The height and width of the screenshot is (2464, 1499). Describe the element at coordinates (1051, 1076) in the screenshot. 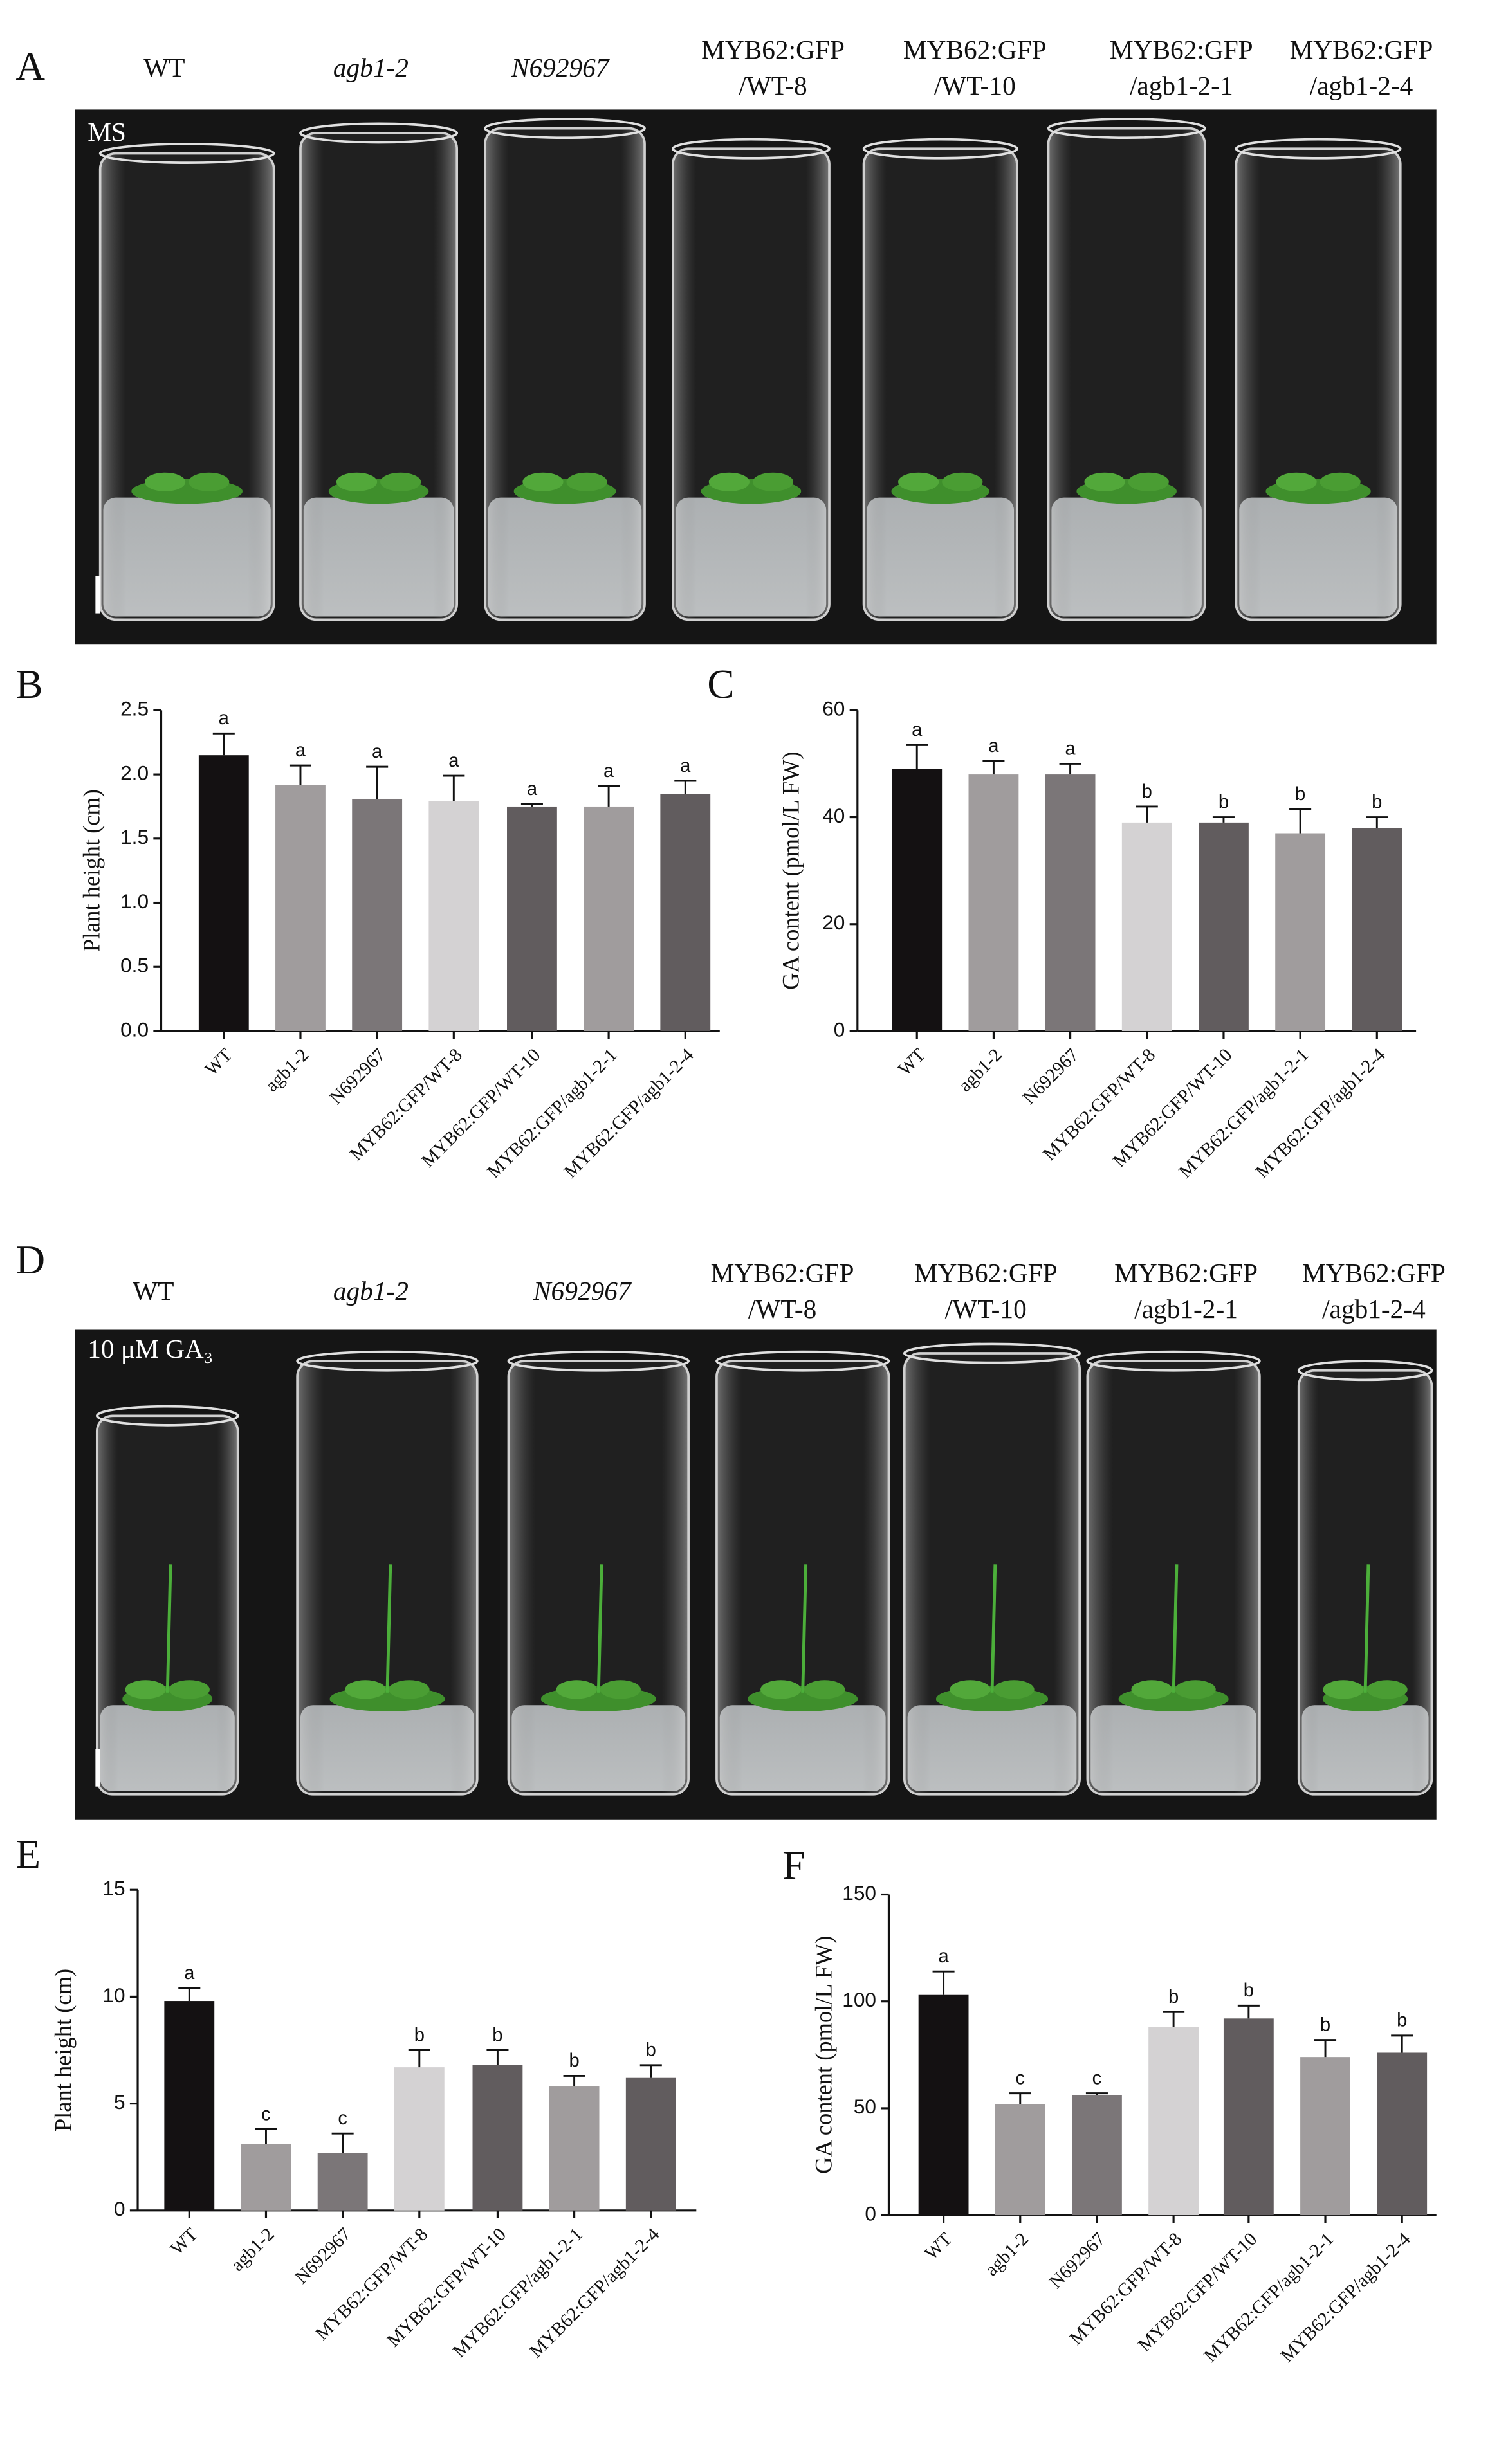

I see `x-tick-label: N692967` at that location.